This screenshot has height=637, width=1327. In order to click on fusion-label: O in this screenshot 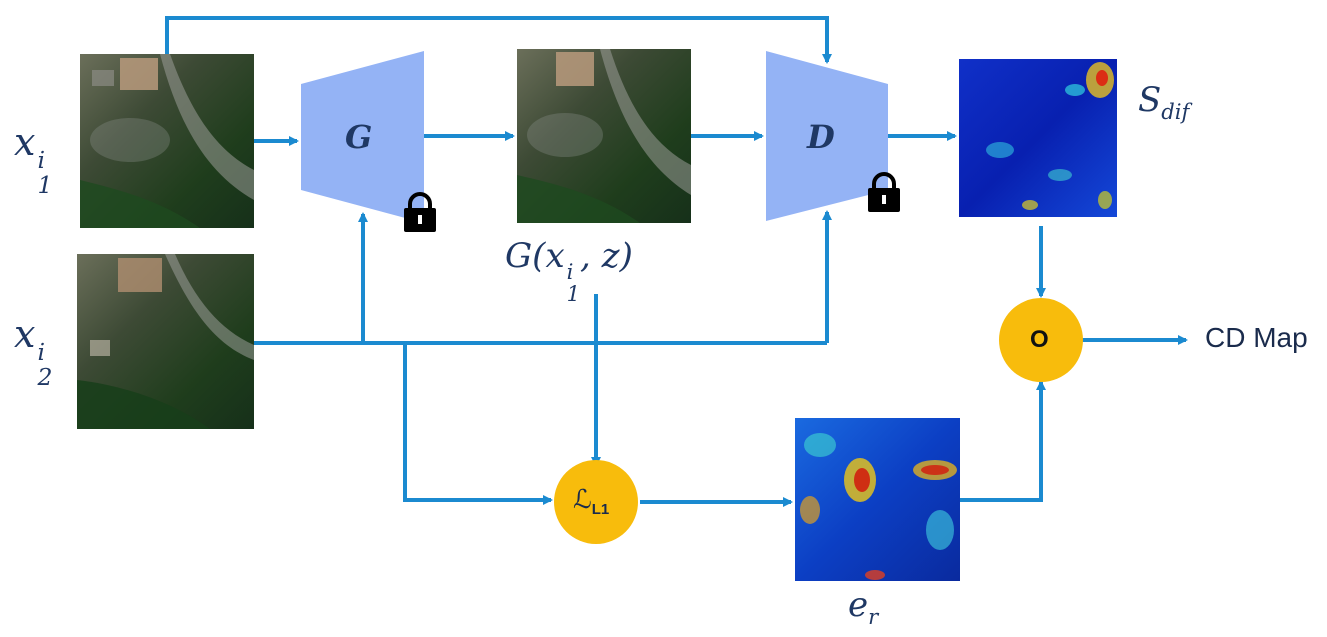, I will do `click(1039, 339)`.